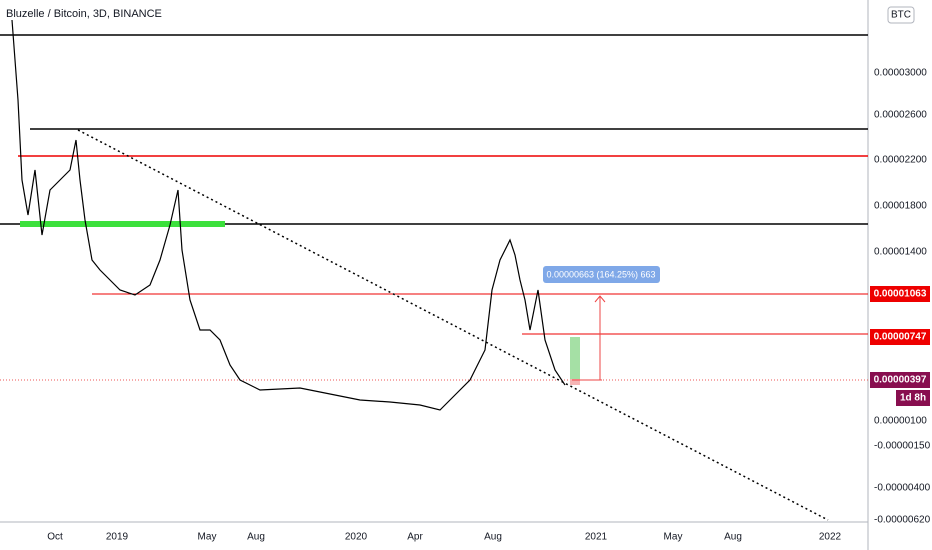 The width and height of the screenshot is (932, 550). What do you see at coordinates (830, 537) in the screenshot?
I see `time-axis-label: 2022` at bounding box center [830, 537].